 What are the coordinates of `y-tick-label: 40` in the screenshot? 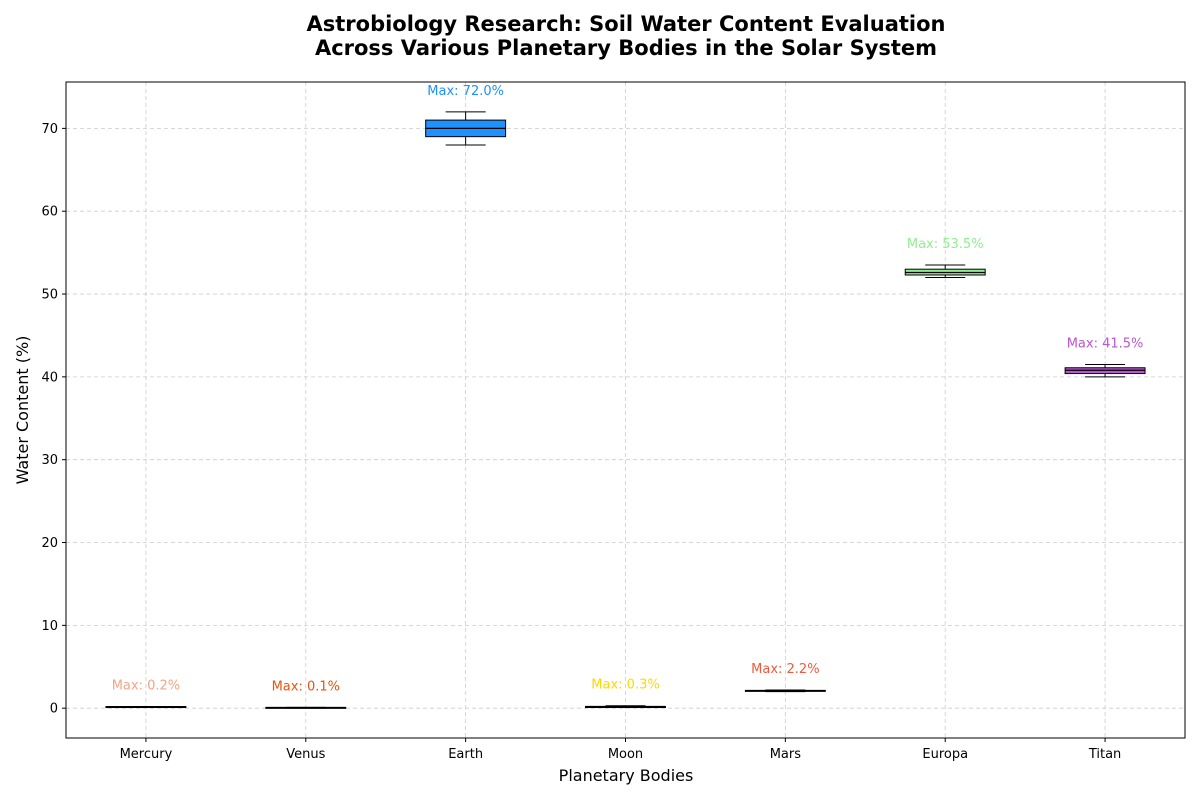 It's located at (49, 377).